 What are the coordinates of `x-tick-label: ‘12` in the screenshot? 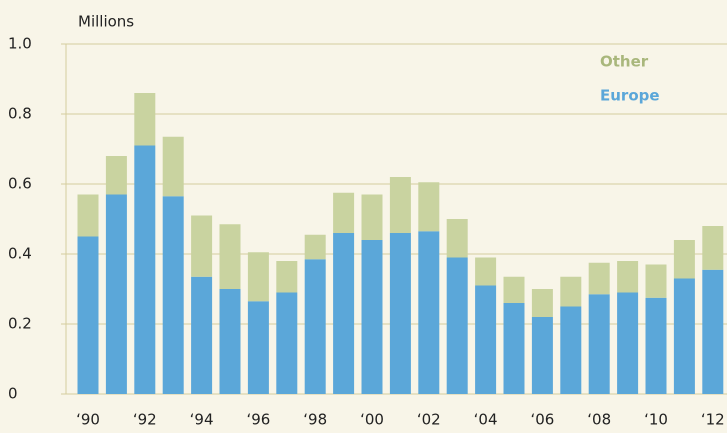 It's located at (713, 420).